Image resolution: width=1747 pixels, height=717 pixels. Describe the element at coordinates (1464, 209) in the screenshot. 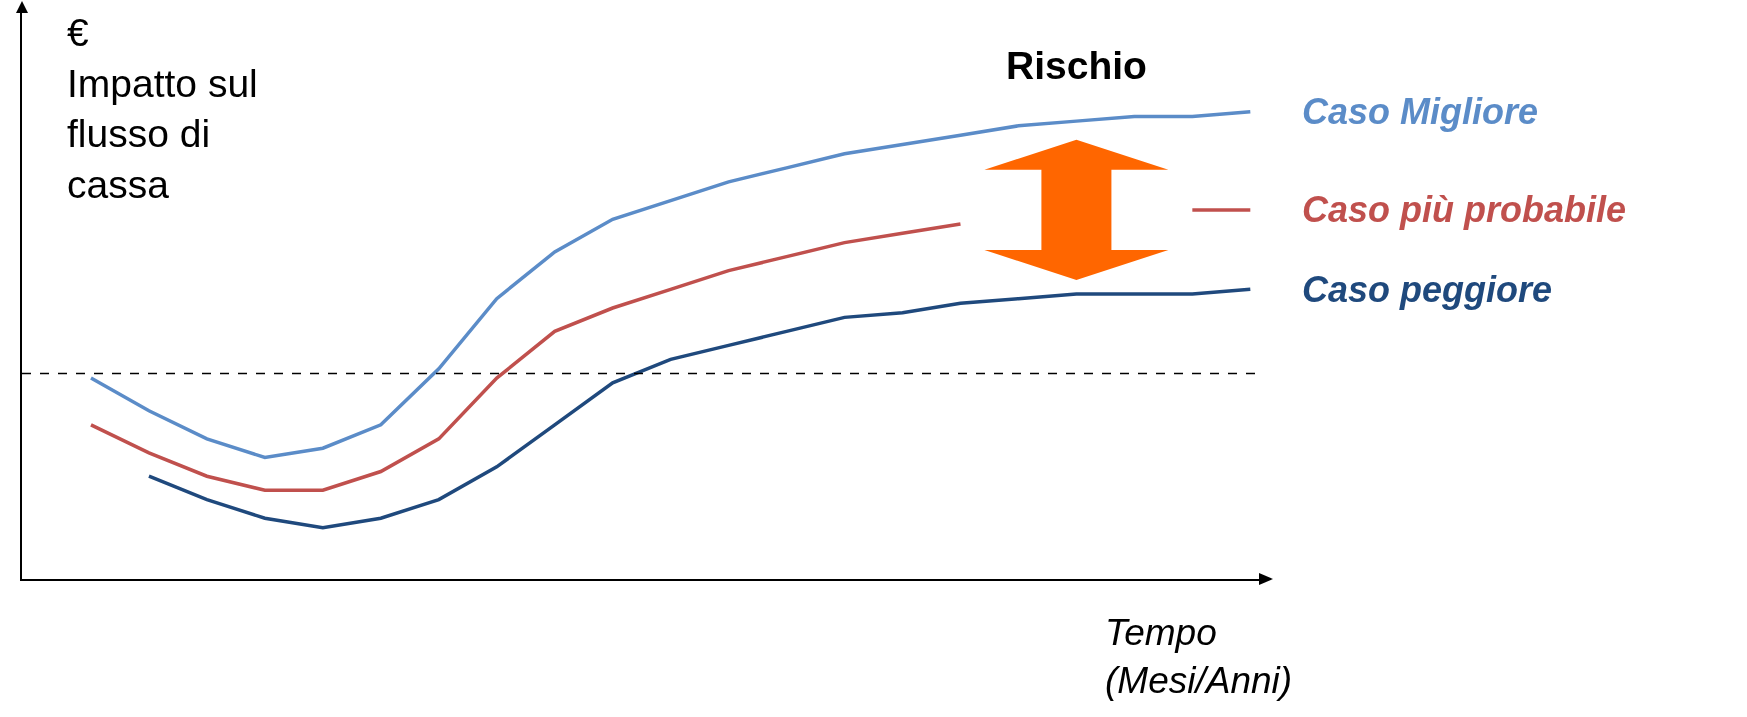

I see `series-label: Caso più probabile` at that location.